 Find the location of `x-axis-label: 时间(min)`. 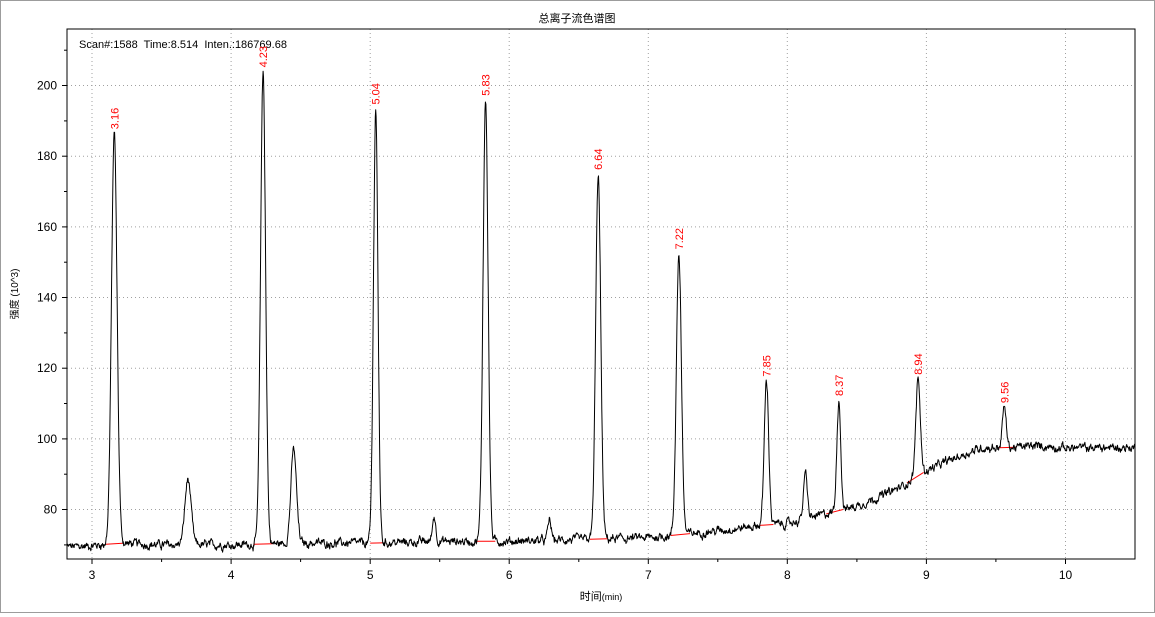

x-axis-label: 时间(min) is located at coordinates (601, 596).